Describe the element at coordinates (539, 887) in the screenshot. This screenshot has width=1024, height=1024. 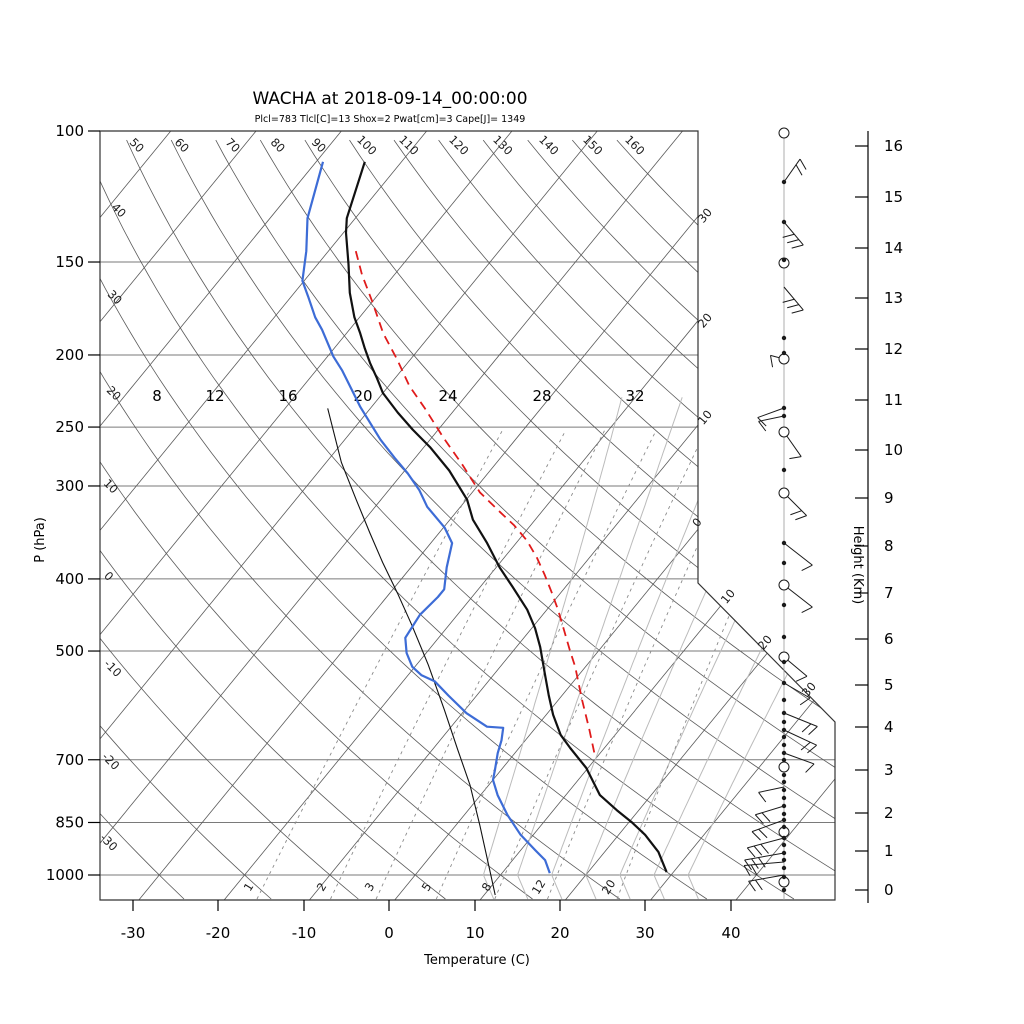
I see `grid-line-label: 12` at that location.